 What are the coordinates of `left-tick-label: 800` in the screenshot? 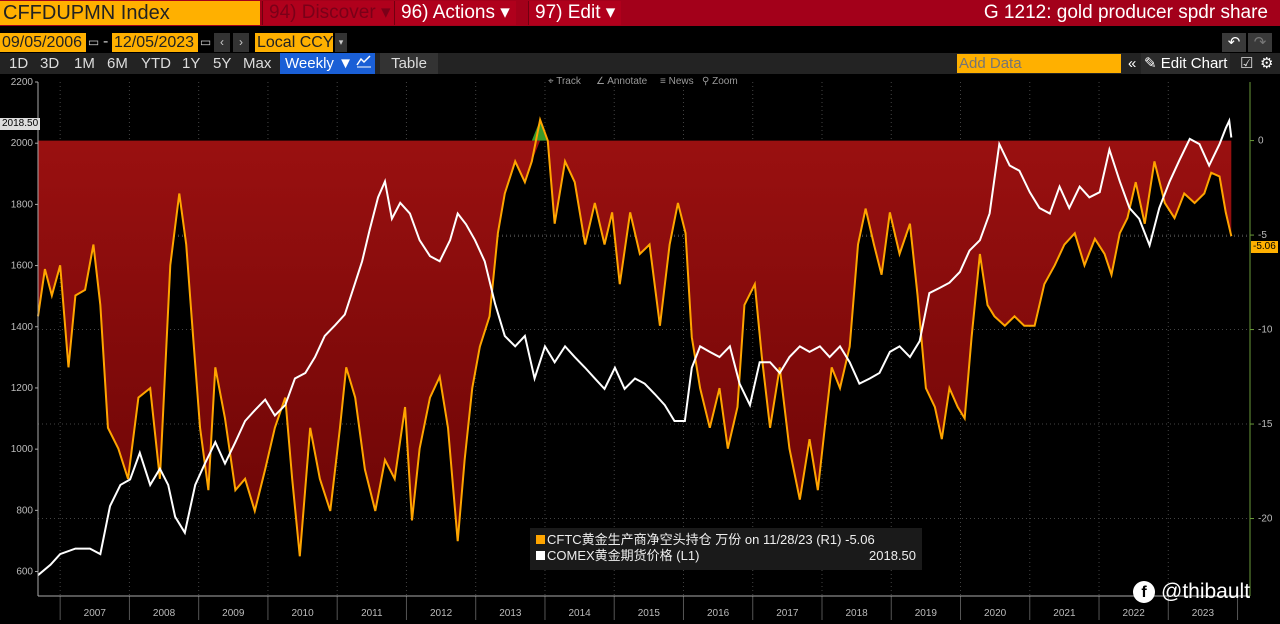 It's located at (24, 510).